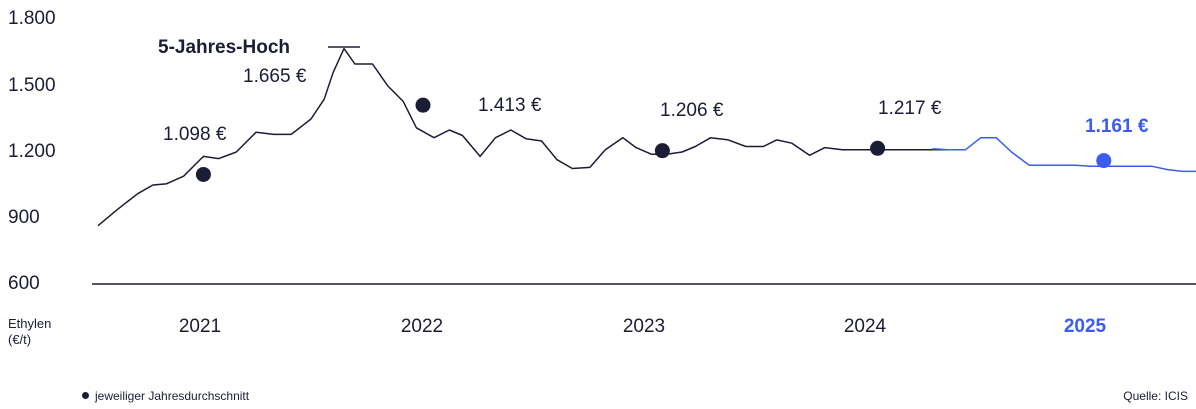  Describe the element at coordinates (910, 108) in the screenshot. I see `average-label: 1.217 €` at that location.